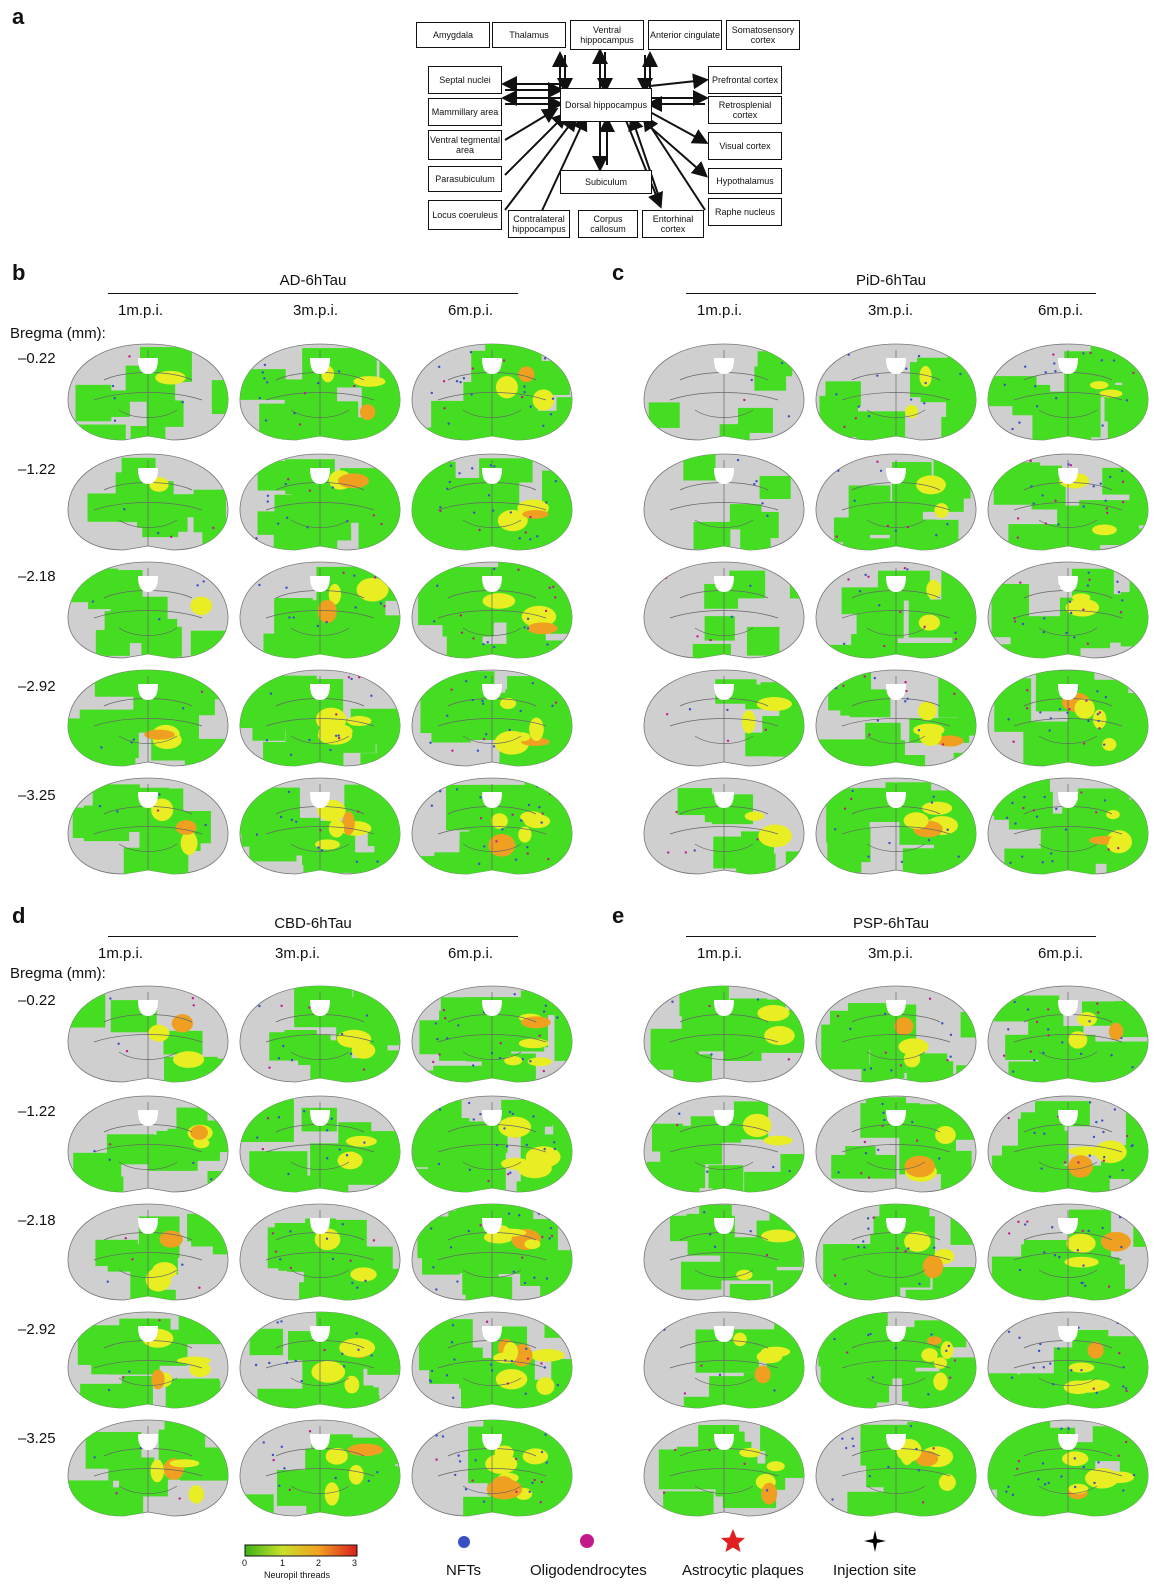  I want to click on row-label-d2: –1.22, so click(37, 1111).